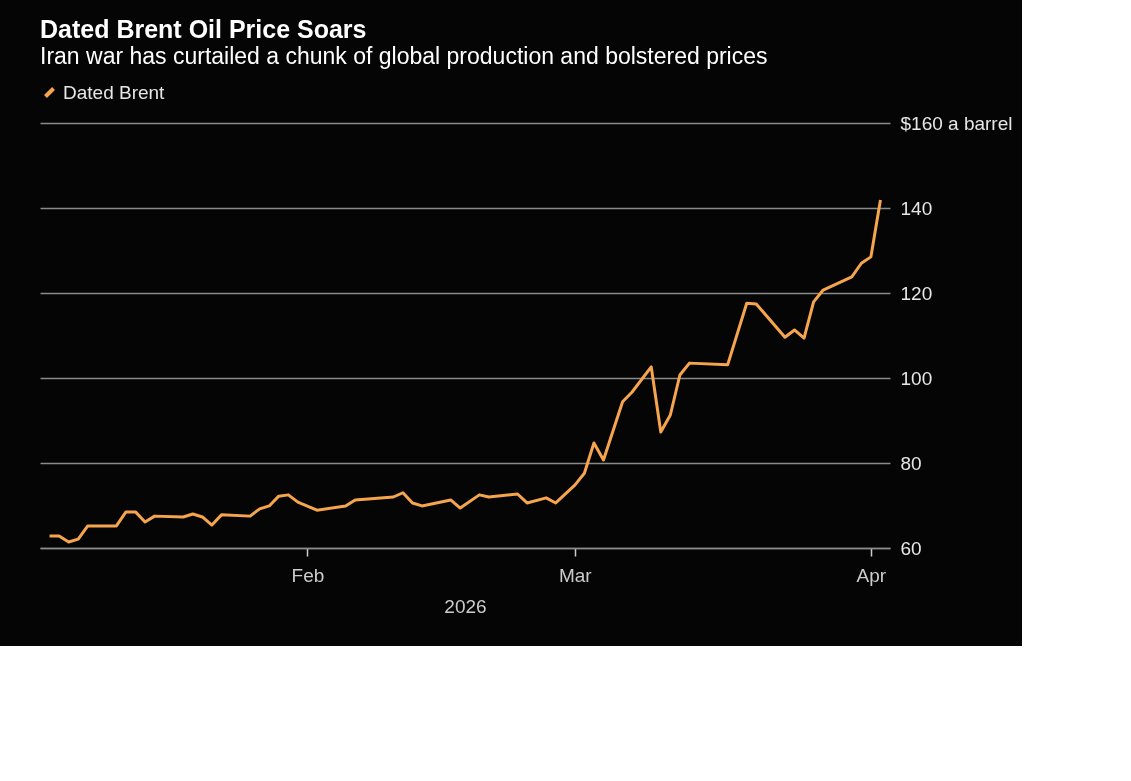  What do you see at coordinates (916, 293) in the screenshot?
I see `y-tick-label: 120` at bounding box center [916, 293].